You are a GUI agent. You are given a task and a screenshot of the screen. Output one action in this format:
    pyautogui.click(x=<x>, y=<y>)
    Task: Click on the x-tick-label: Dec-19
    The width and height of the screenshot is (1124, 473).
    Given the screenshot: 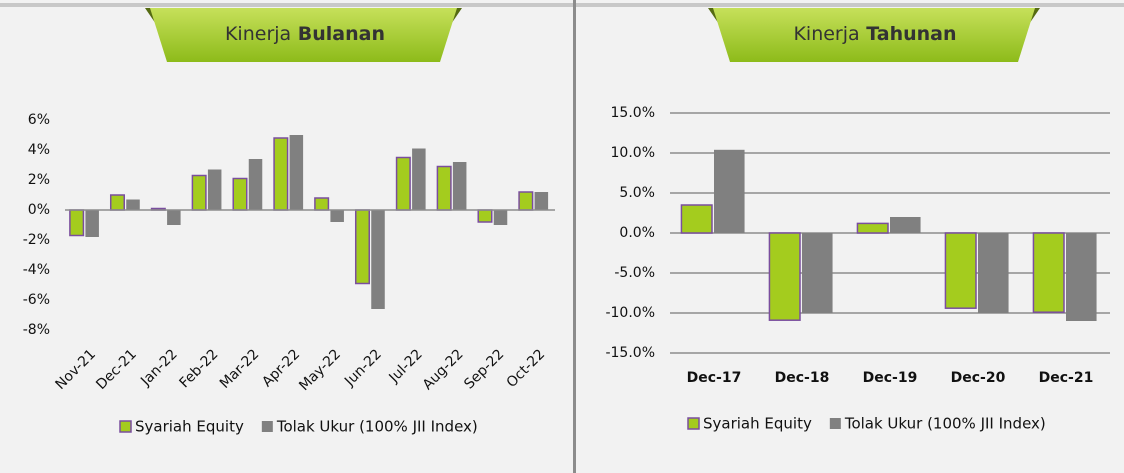 What is the action you would take?
    pyautogui.click(x=890, y=378)
    